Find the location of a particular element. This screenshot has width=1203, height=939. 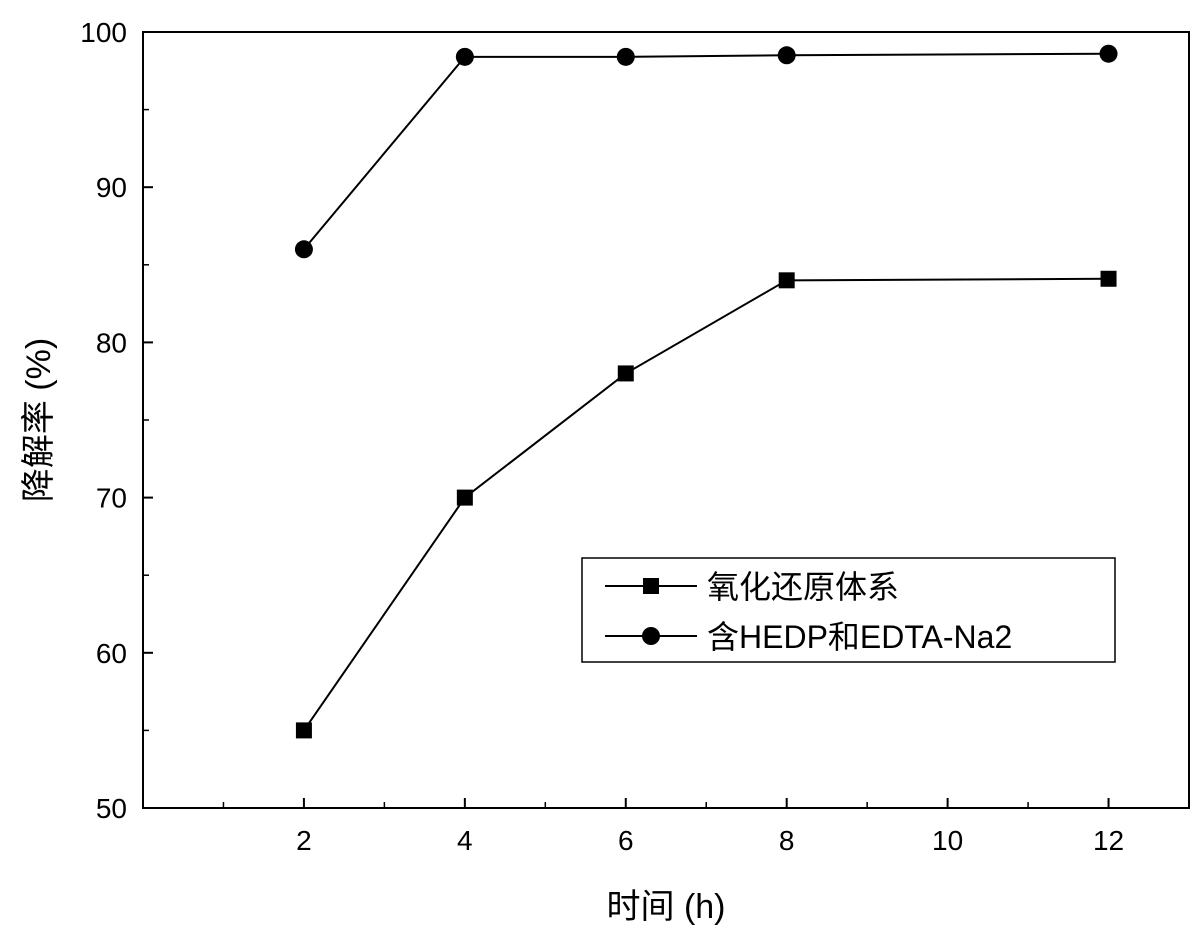

y-tick-label: 80 is located at coordinates (111, 342).